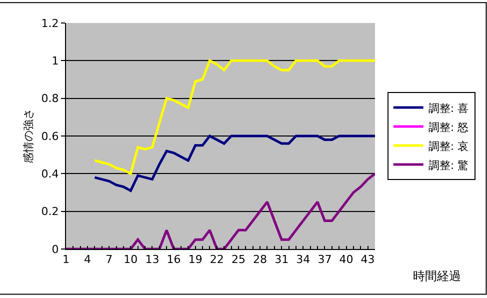  Describe the element at coordinates (50, 99) in the screenshot. I see `y-tick-label: 0.8` at that location.